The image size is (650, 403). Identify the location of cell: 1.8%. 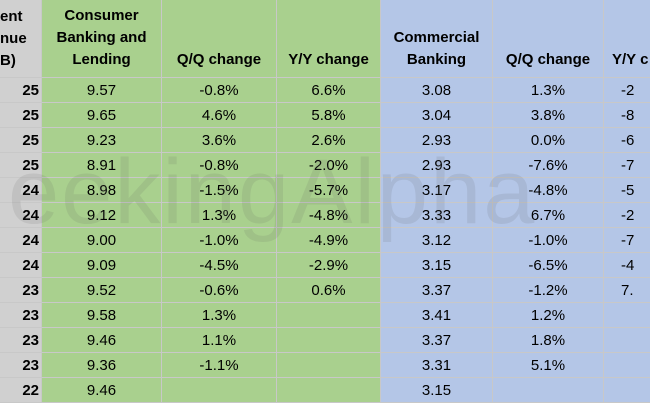
(548, 340).